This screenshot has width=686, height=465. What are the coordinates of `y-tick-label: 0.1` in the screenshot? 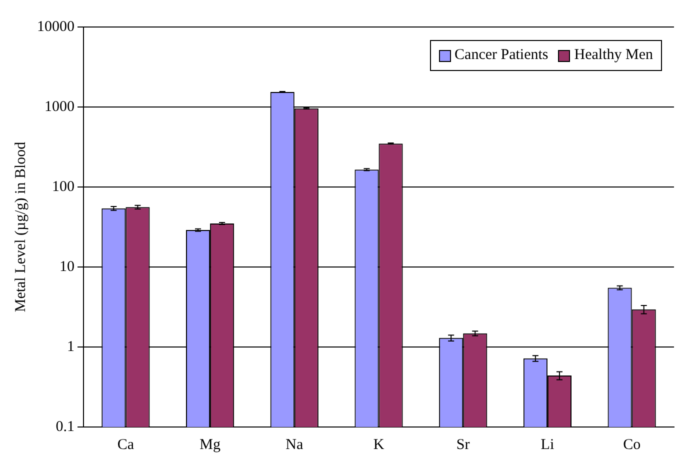 It's located at (65, 426).